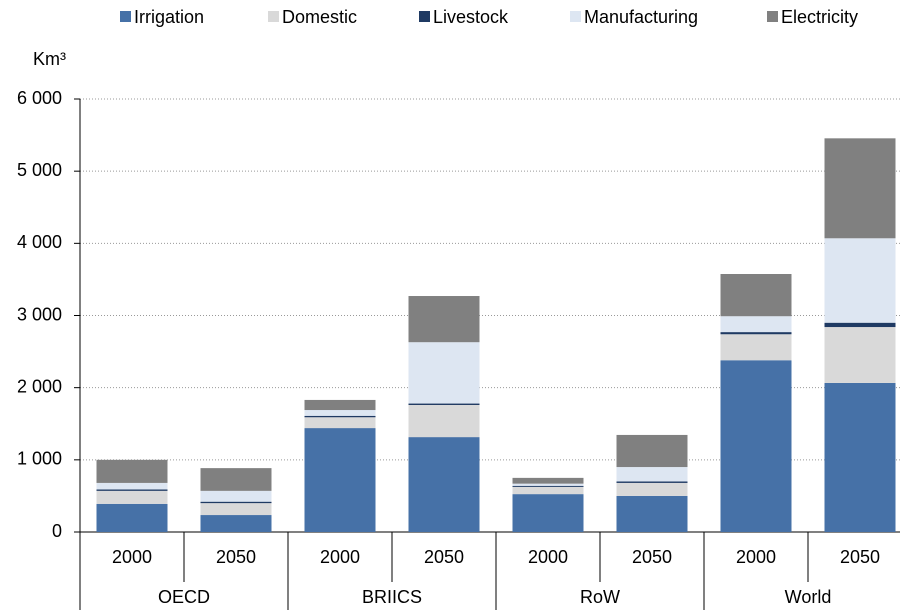 The width and height of the screenshot is (901, 610). I want to click on y-tick-label: 3 000, so click(39, 314).